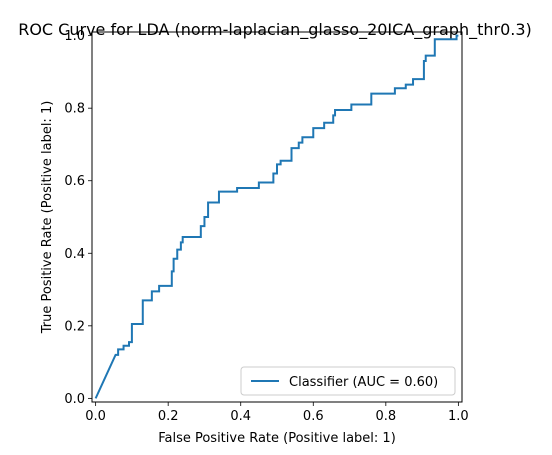  Describe the element at coordinates (313, 416) in the screenshot. I see `x-tick-label: 0.6` at that location.